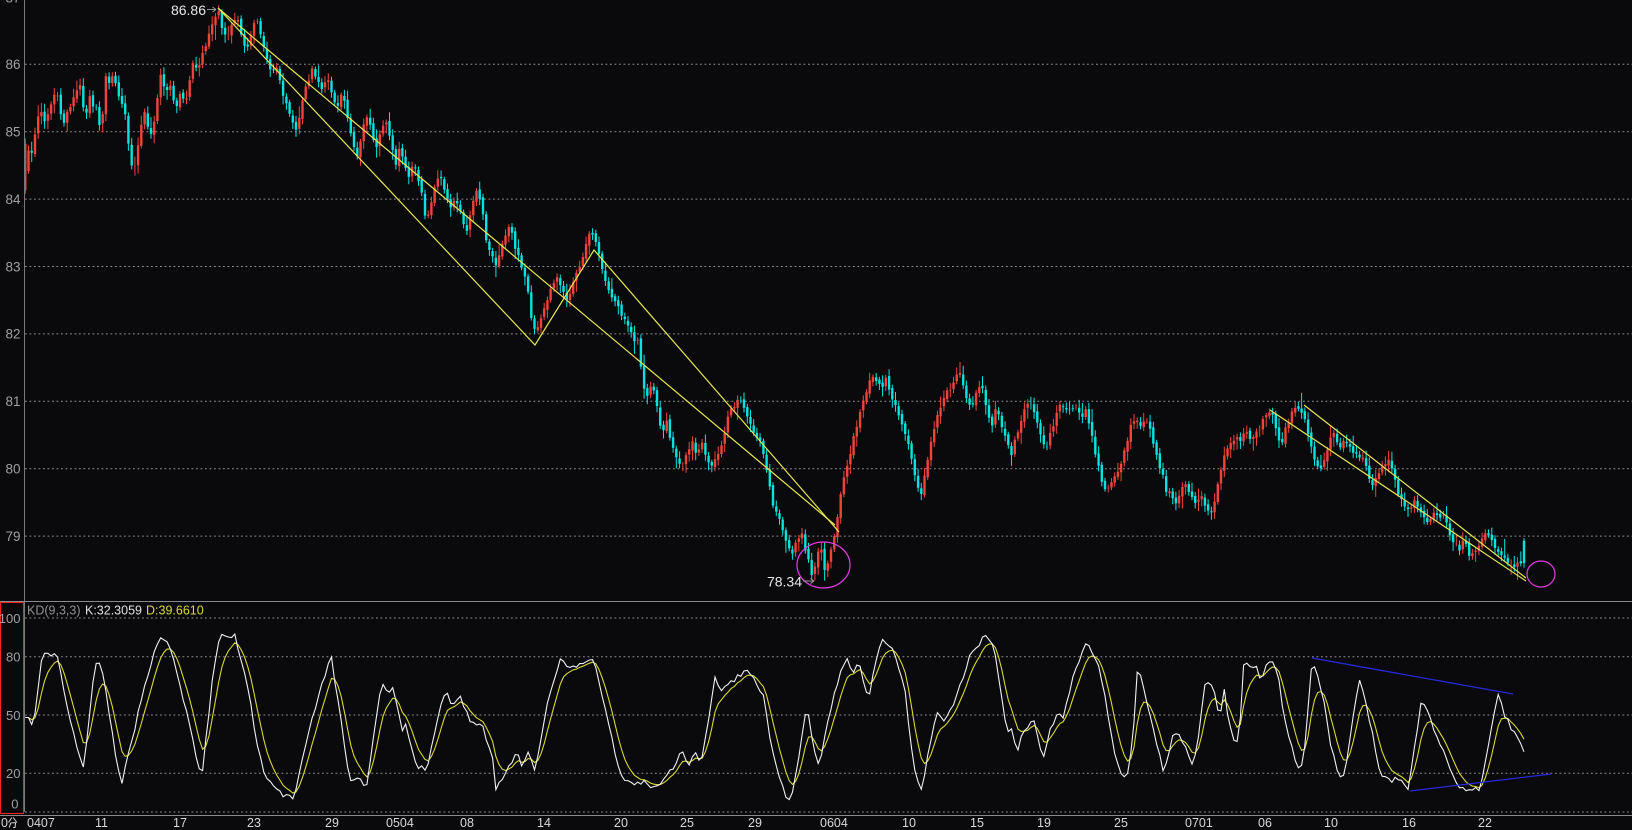  What do you see at coordinates (12, 132) in the screenshot?
I see `svg-text: 85` at bounding box center [12, 132].